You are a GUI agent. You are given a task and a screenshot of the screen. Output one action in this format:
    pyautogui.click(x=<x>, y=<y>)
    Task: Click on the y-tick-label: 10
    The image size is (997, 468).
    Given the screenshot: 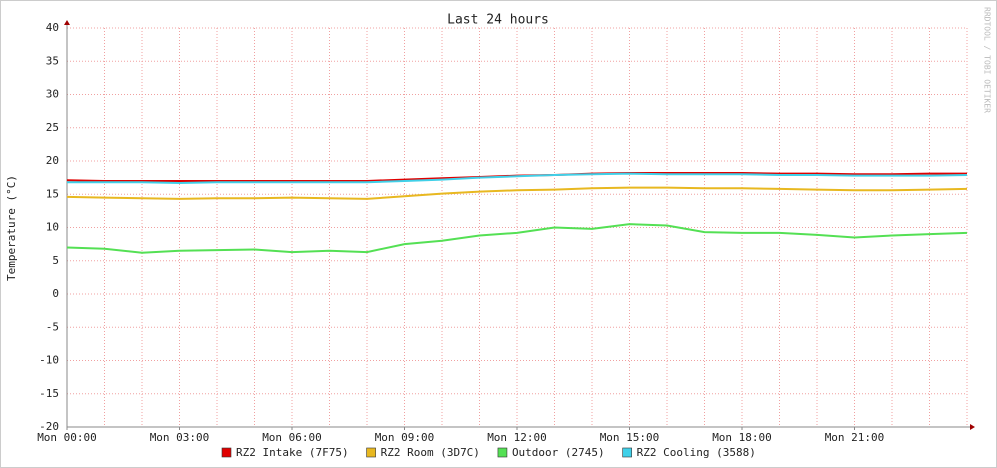 What is the action you would take?
    pyautogui.click(x=52, y=227)
    